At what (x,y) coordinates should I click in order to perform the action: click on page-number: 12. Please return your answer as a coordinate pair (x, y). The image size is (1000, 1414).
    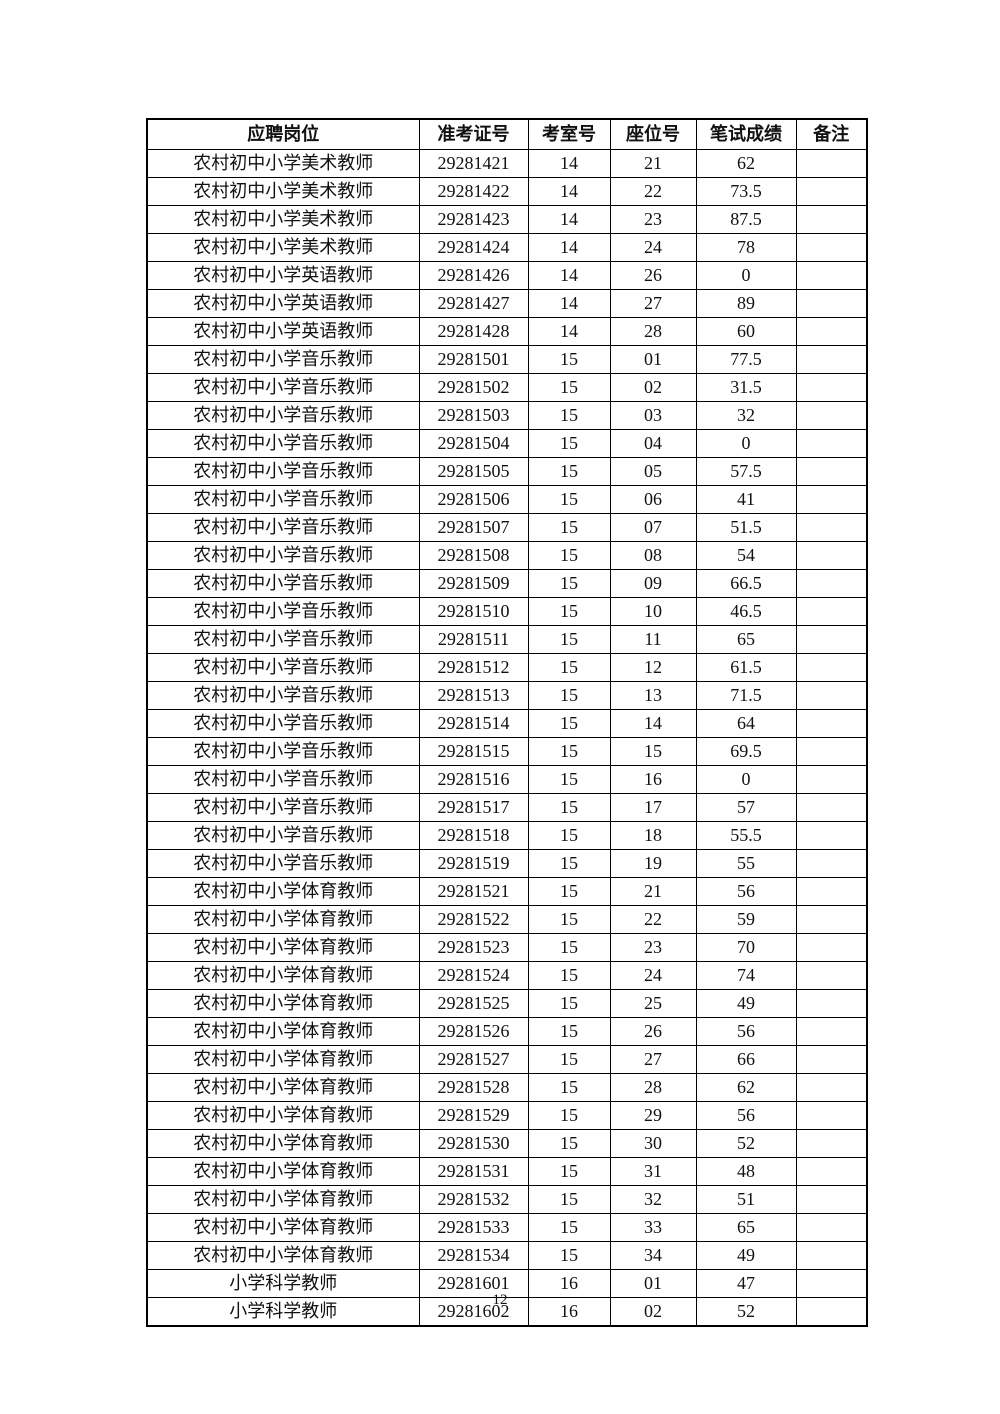
    Looking at the image, I should click on (500, 1300).